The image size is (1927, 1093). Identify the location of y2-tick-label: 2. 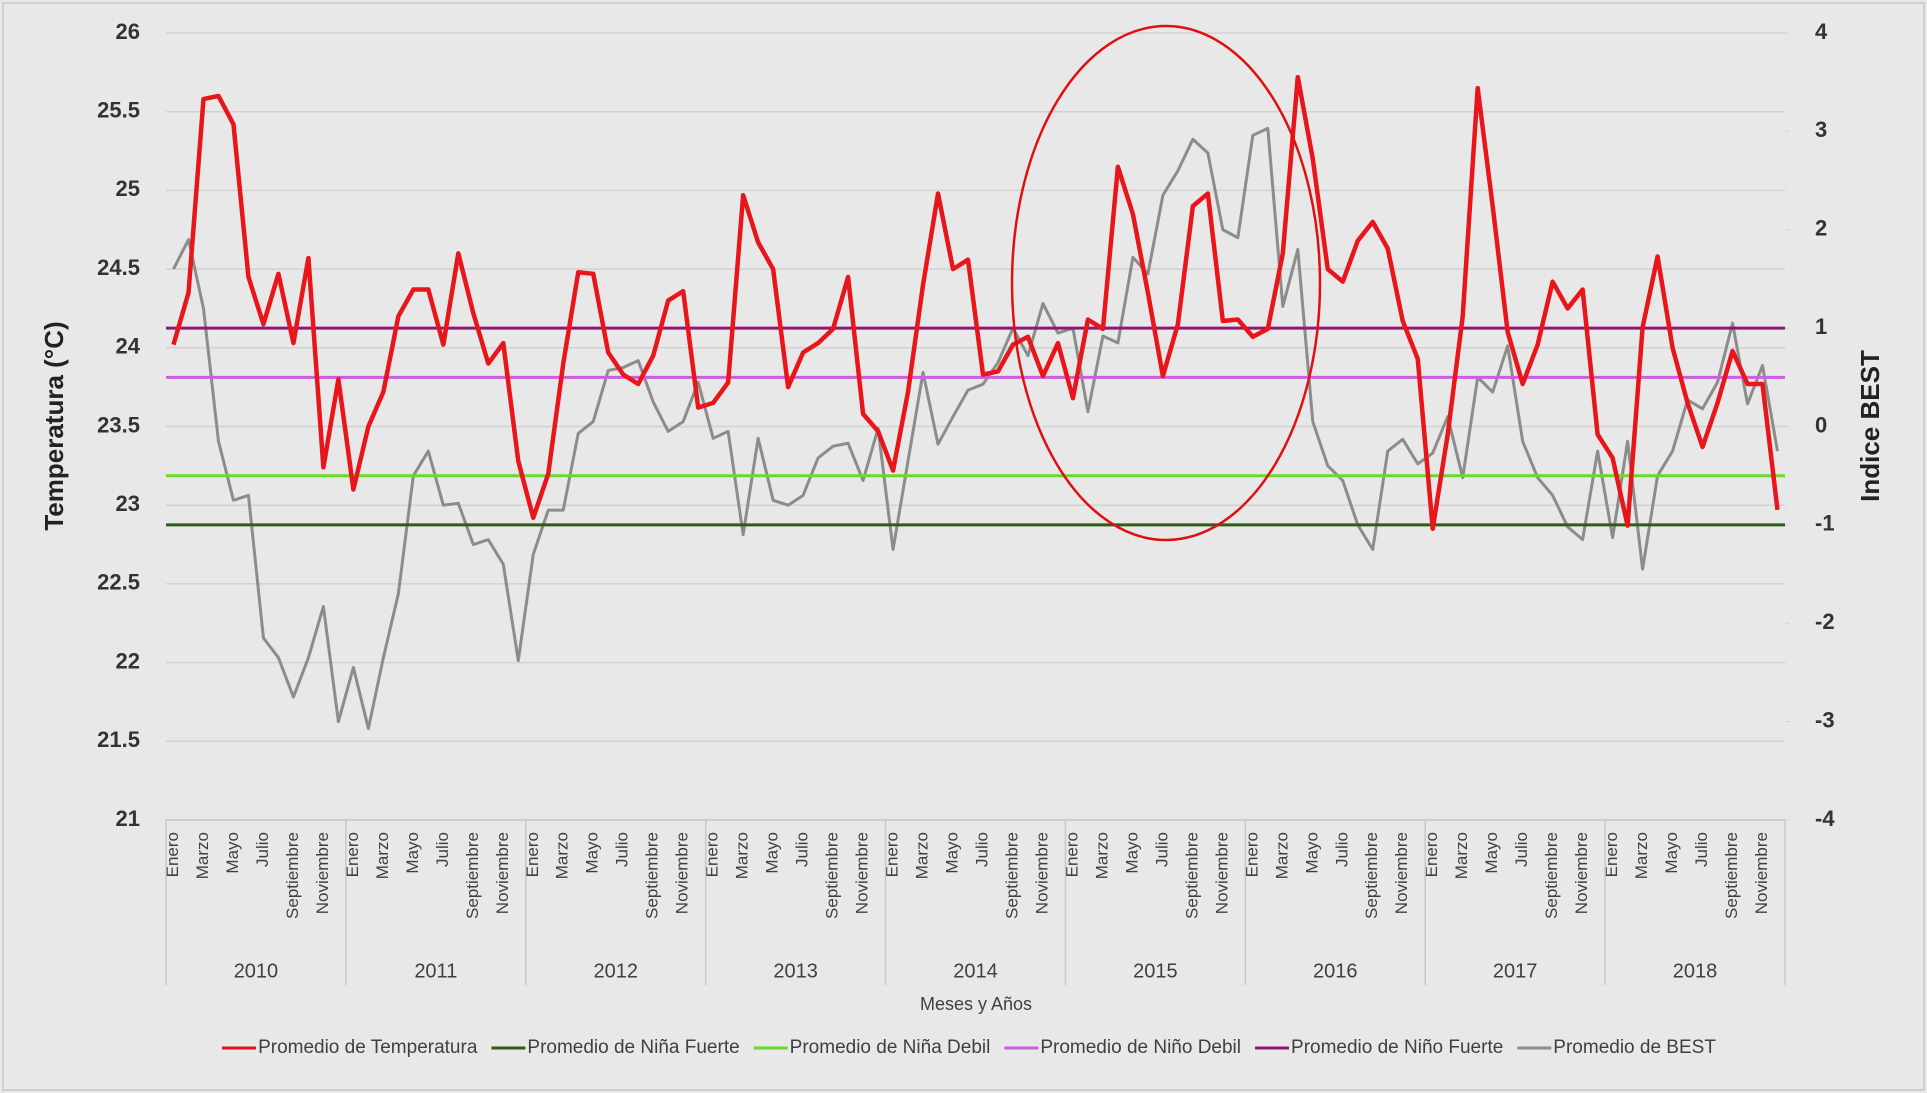
(1821, 228).